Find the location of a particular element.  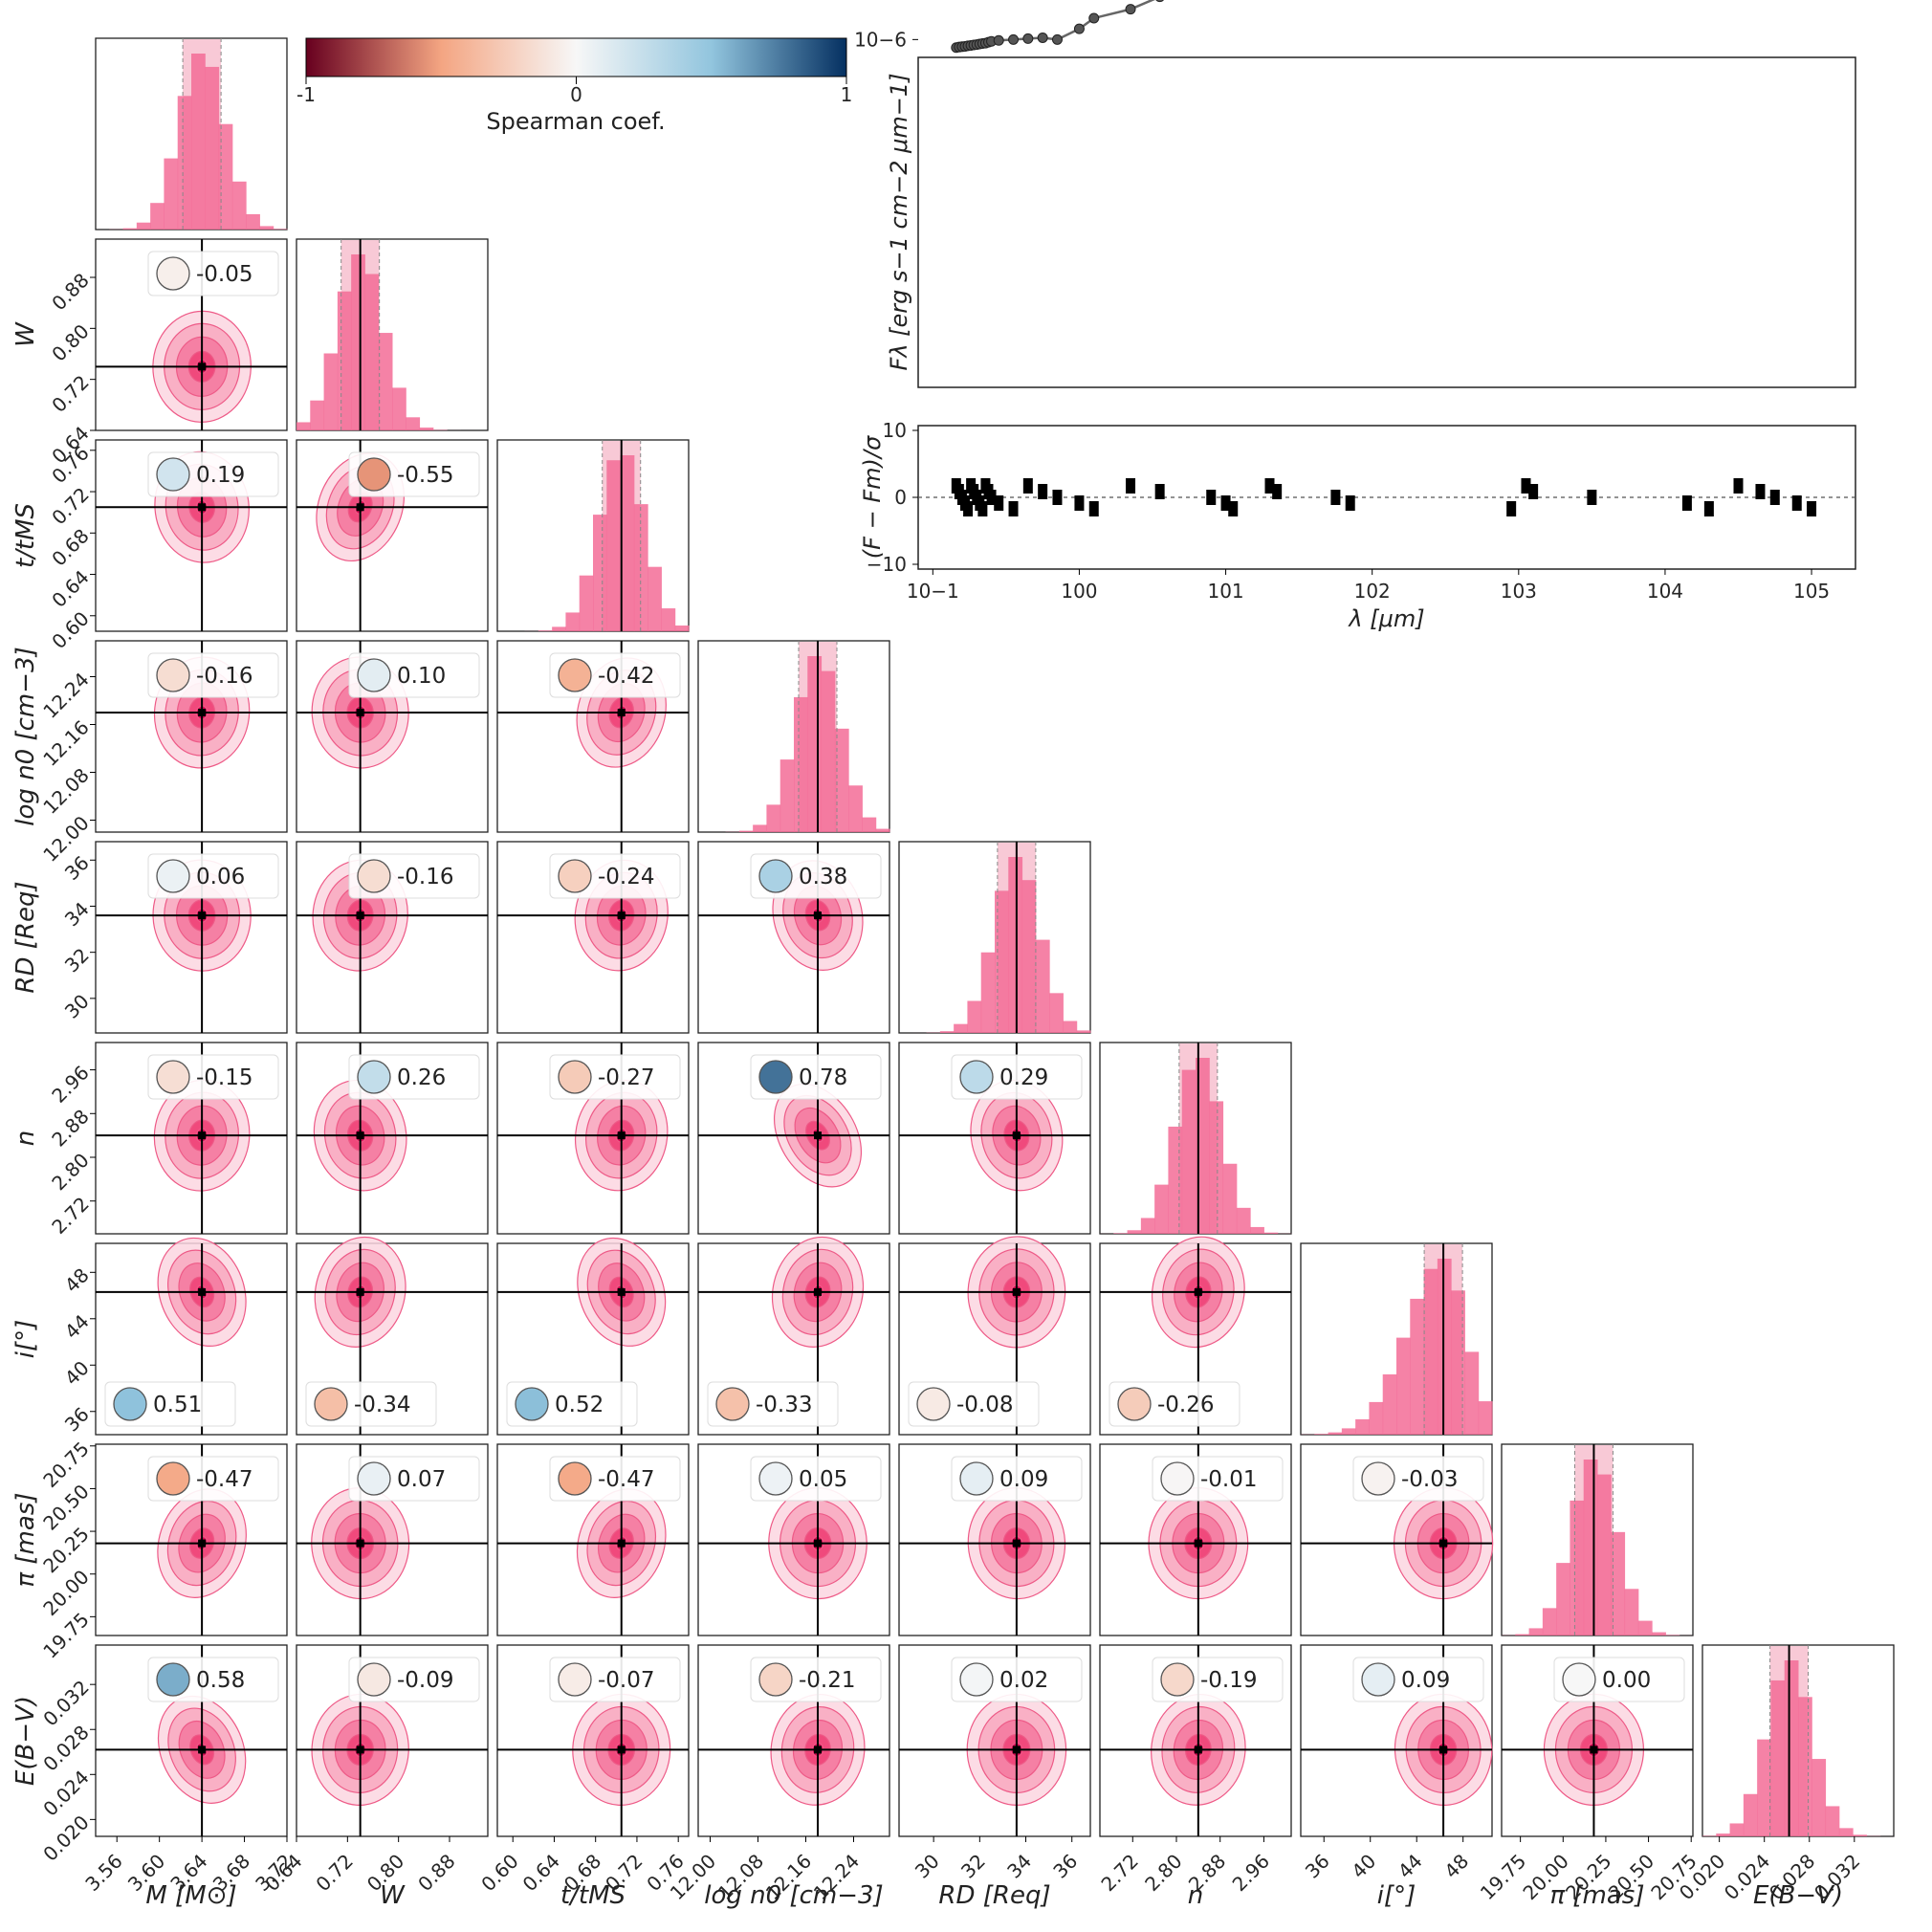

panel: 0.06 30 32 34 36 RD [Req] is located at coordinates (149, 937).